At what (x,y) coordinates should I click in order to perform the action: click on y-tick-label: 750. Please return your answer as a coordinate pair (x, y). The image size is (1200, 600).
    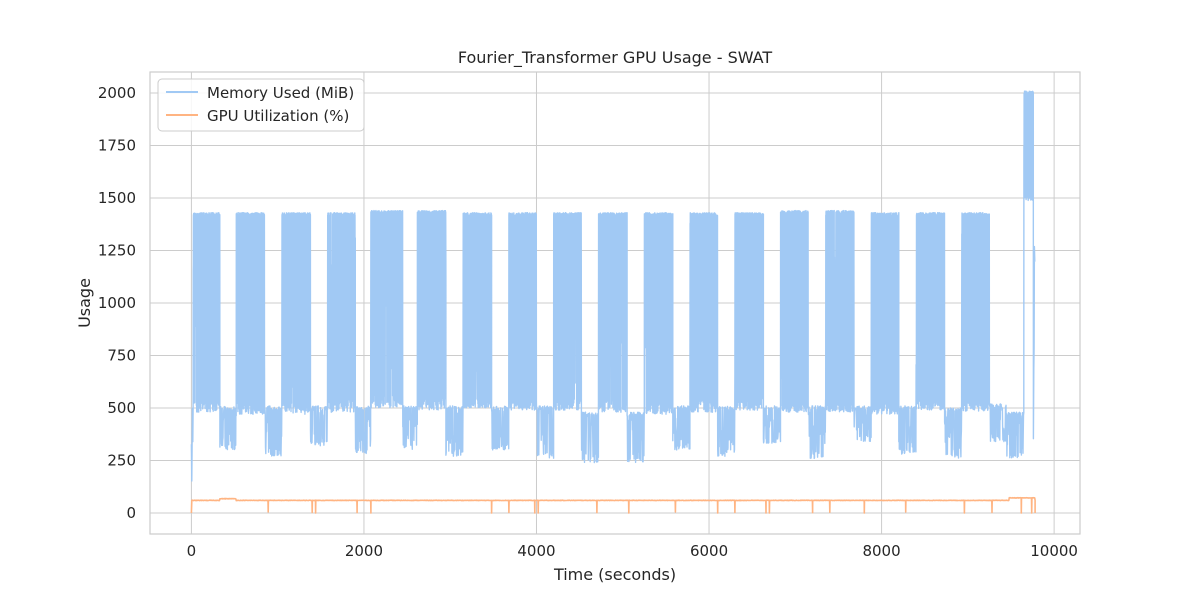
    Looking at the image, I should click on (121, 356).